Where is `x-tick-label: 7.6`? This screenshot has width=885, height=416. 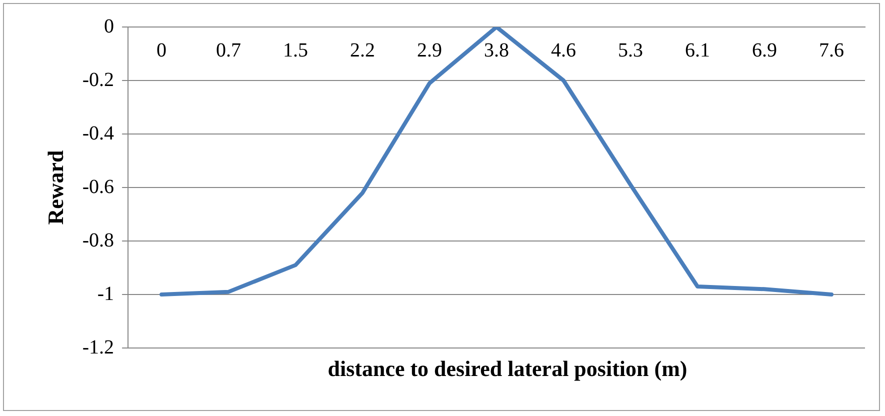 x-tick-label: 7.6 is located at coordinates (831, 50).